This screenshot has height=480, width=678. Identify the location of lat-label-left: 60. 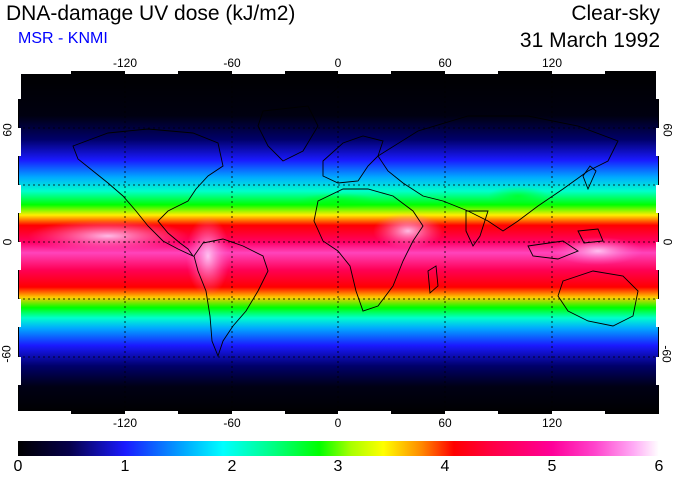
(7, 130).